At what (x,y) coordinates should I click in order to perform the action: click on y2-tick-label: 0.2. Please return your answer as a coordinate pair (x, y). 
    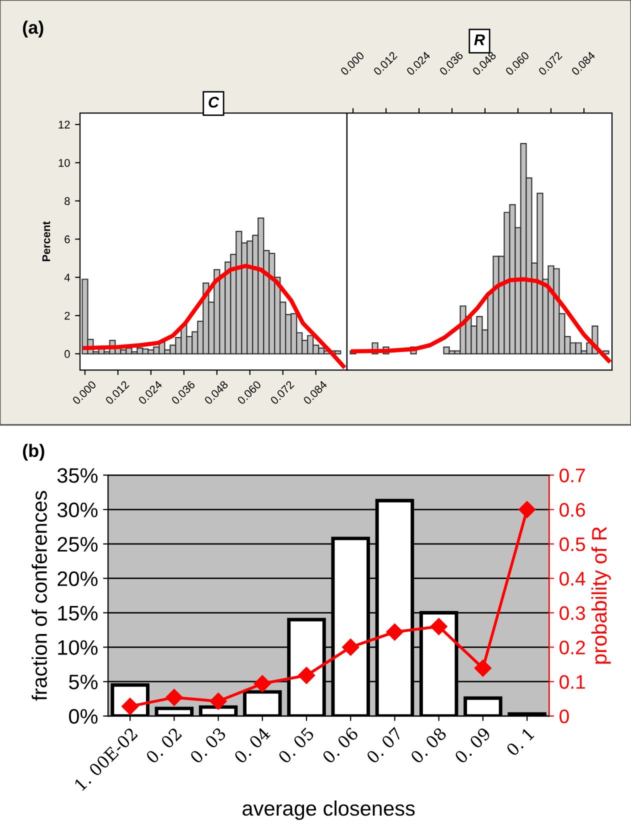
    Looking at the image, I should click on (572, 647).